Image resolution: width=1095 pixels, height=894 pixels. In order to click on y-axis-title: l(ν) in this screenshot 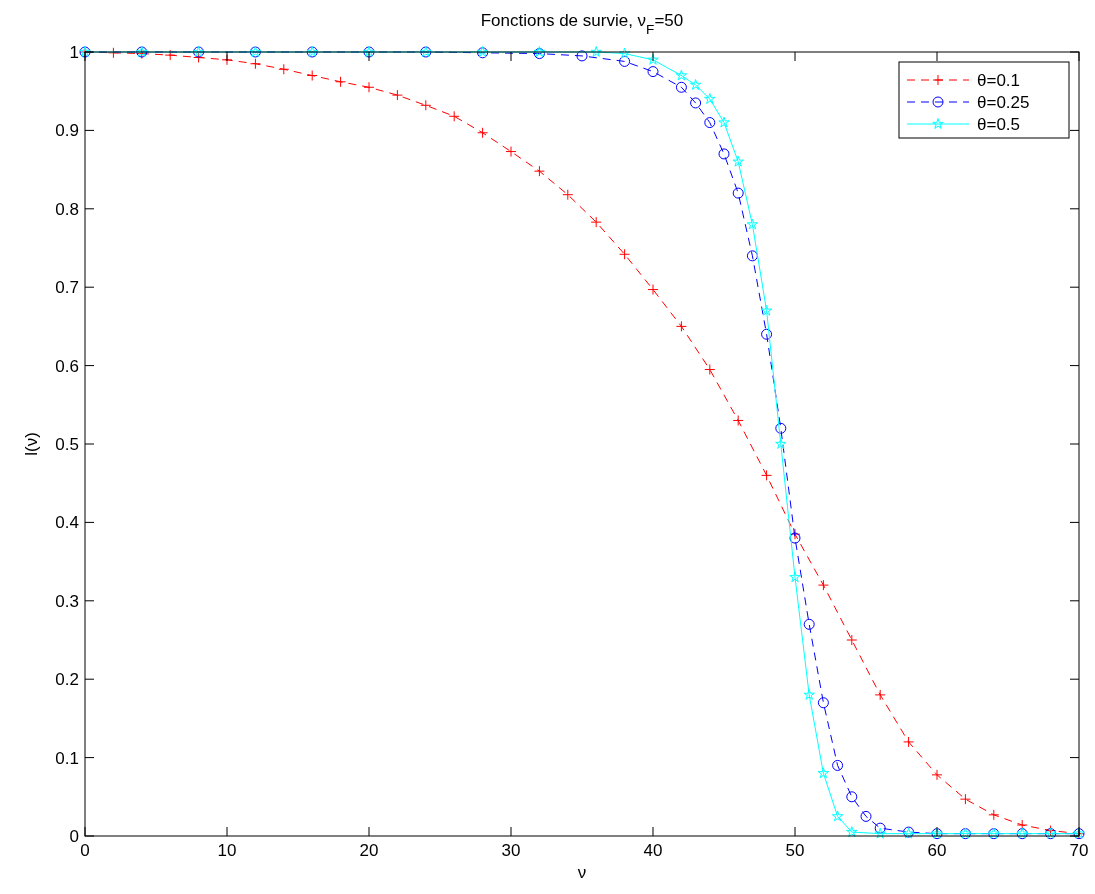, I will do `click(31, 444)`.